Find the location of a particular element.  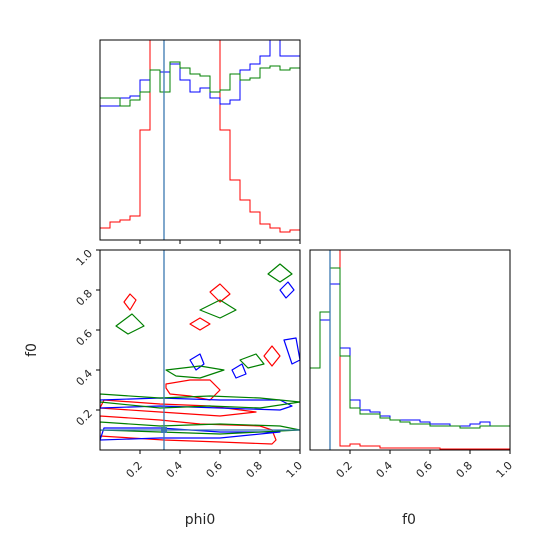

histogram-phi0-panel is located at coordinates (200, 141).